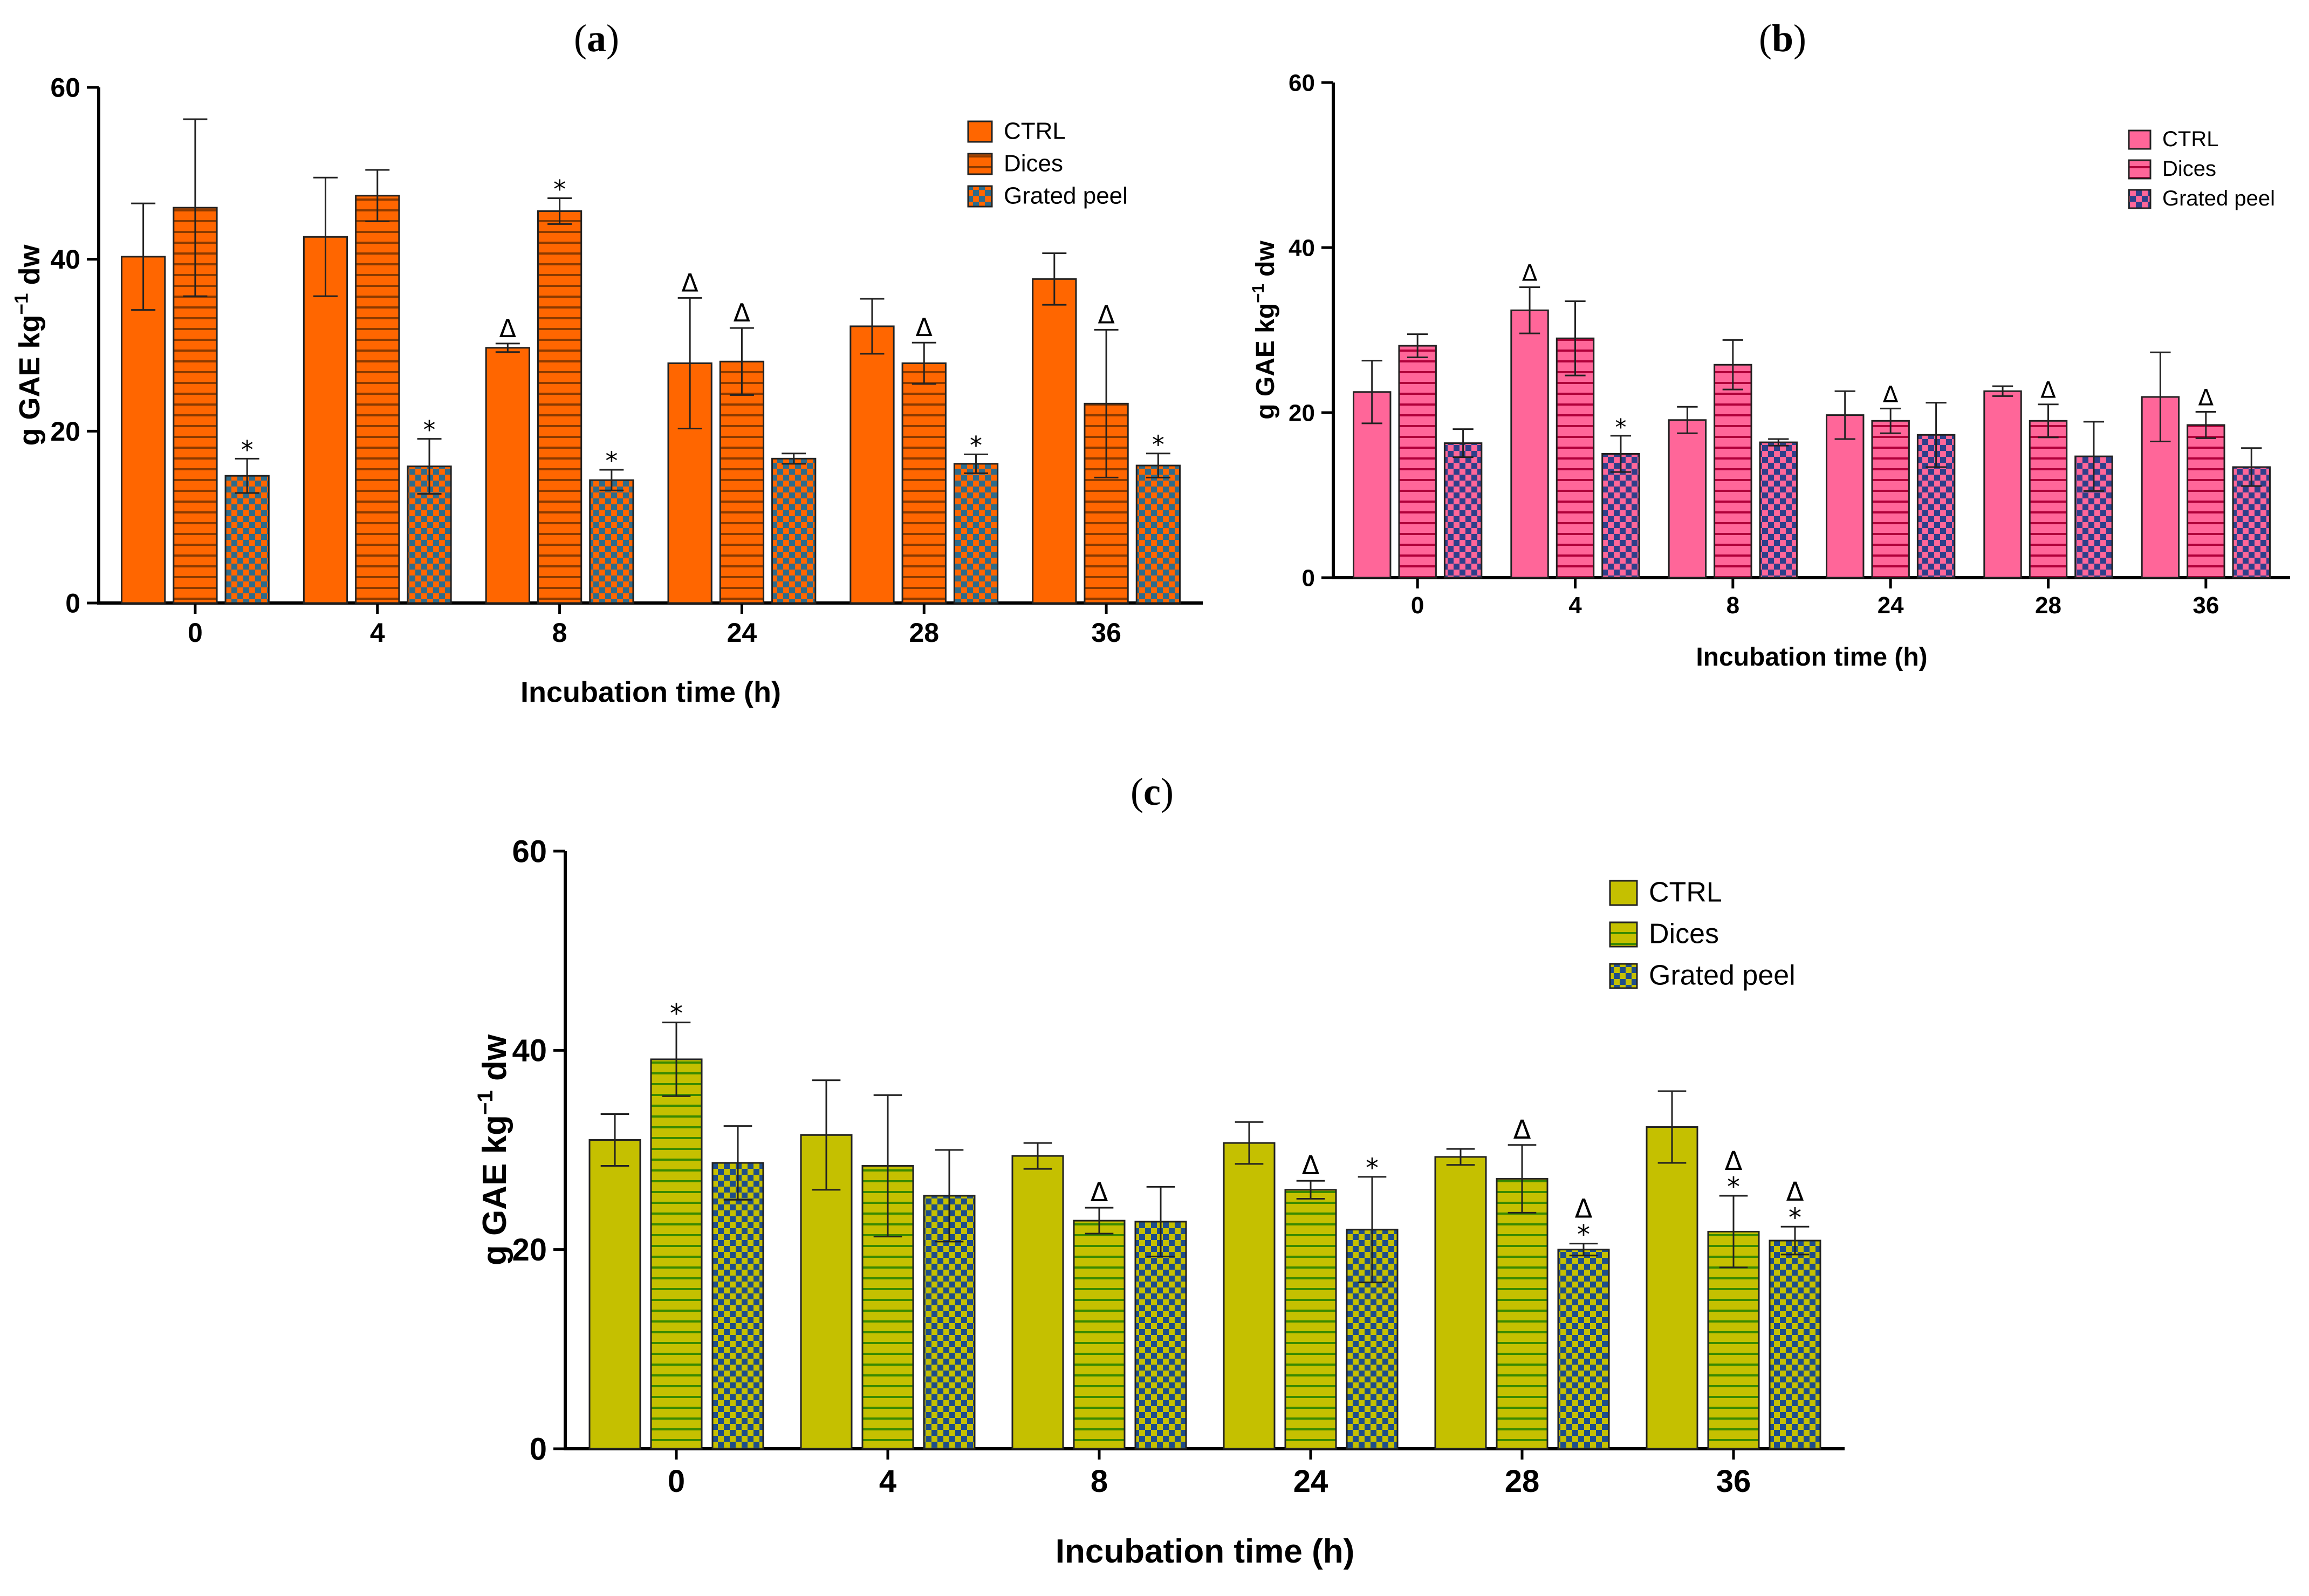 This screenshot has width=2309, height=1596. Describe the element at coordinates (1811, 657) in the screenshot. I see `x-axis-title: Incubation time (h)` at that location.